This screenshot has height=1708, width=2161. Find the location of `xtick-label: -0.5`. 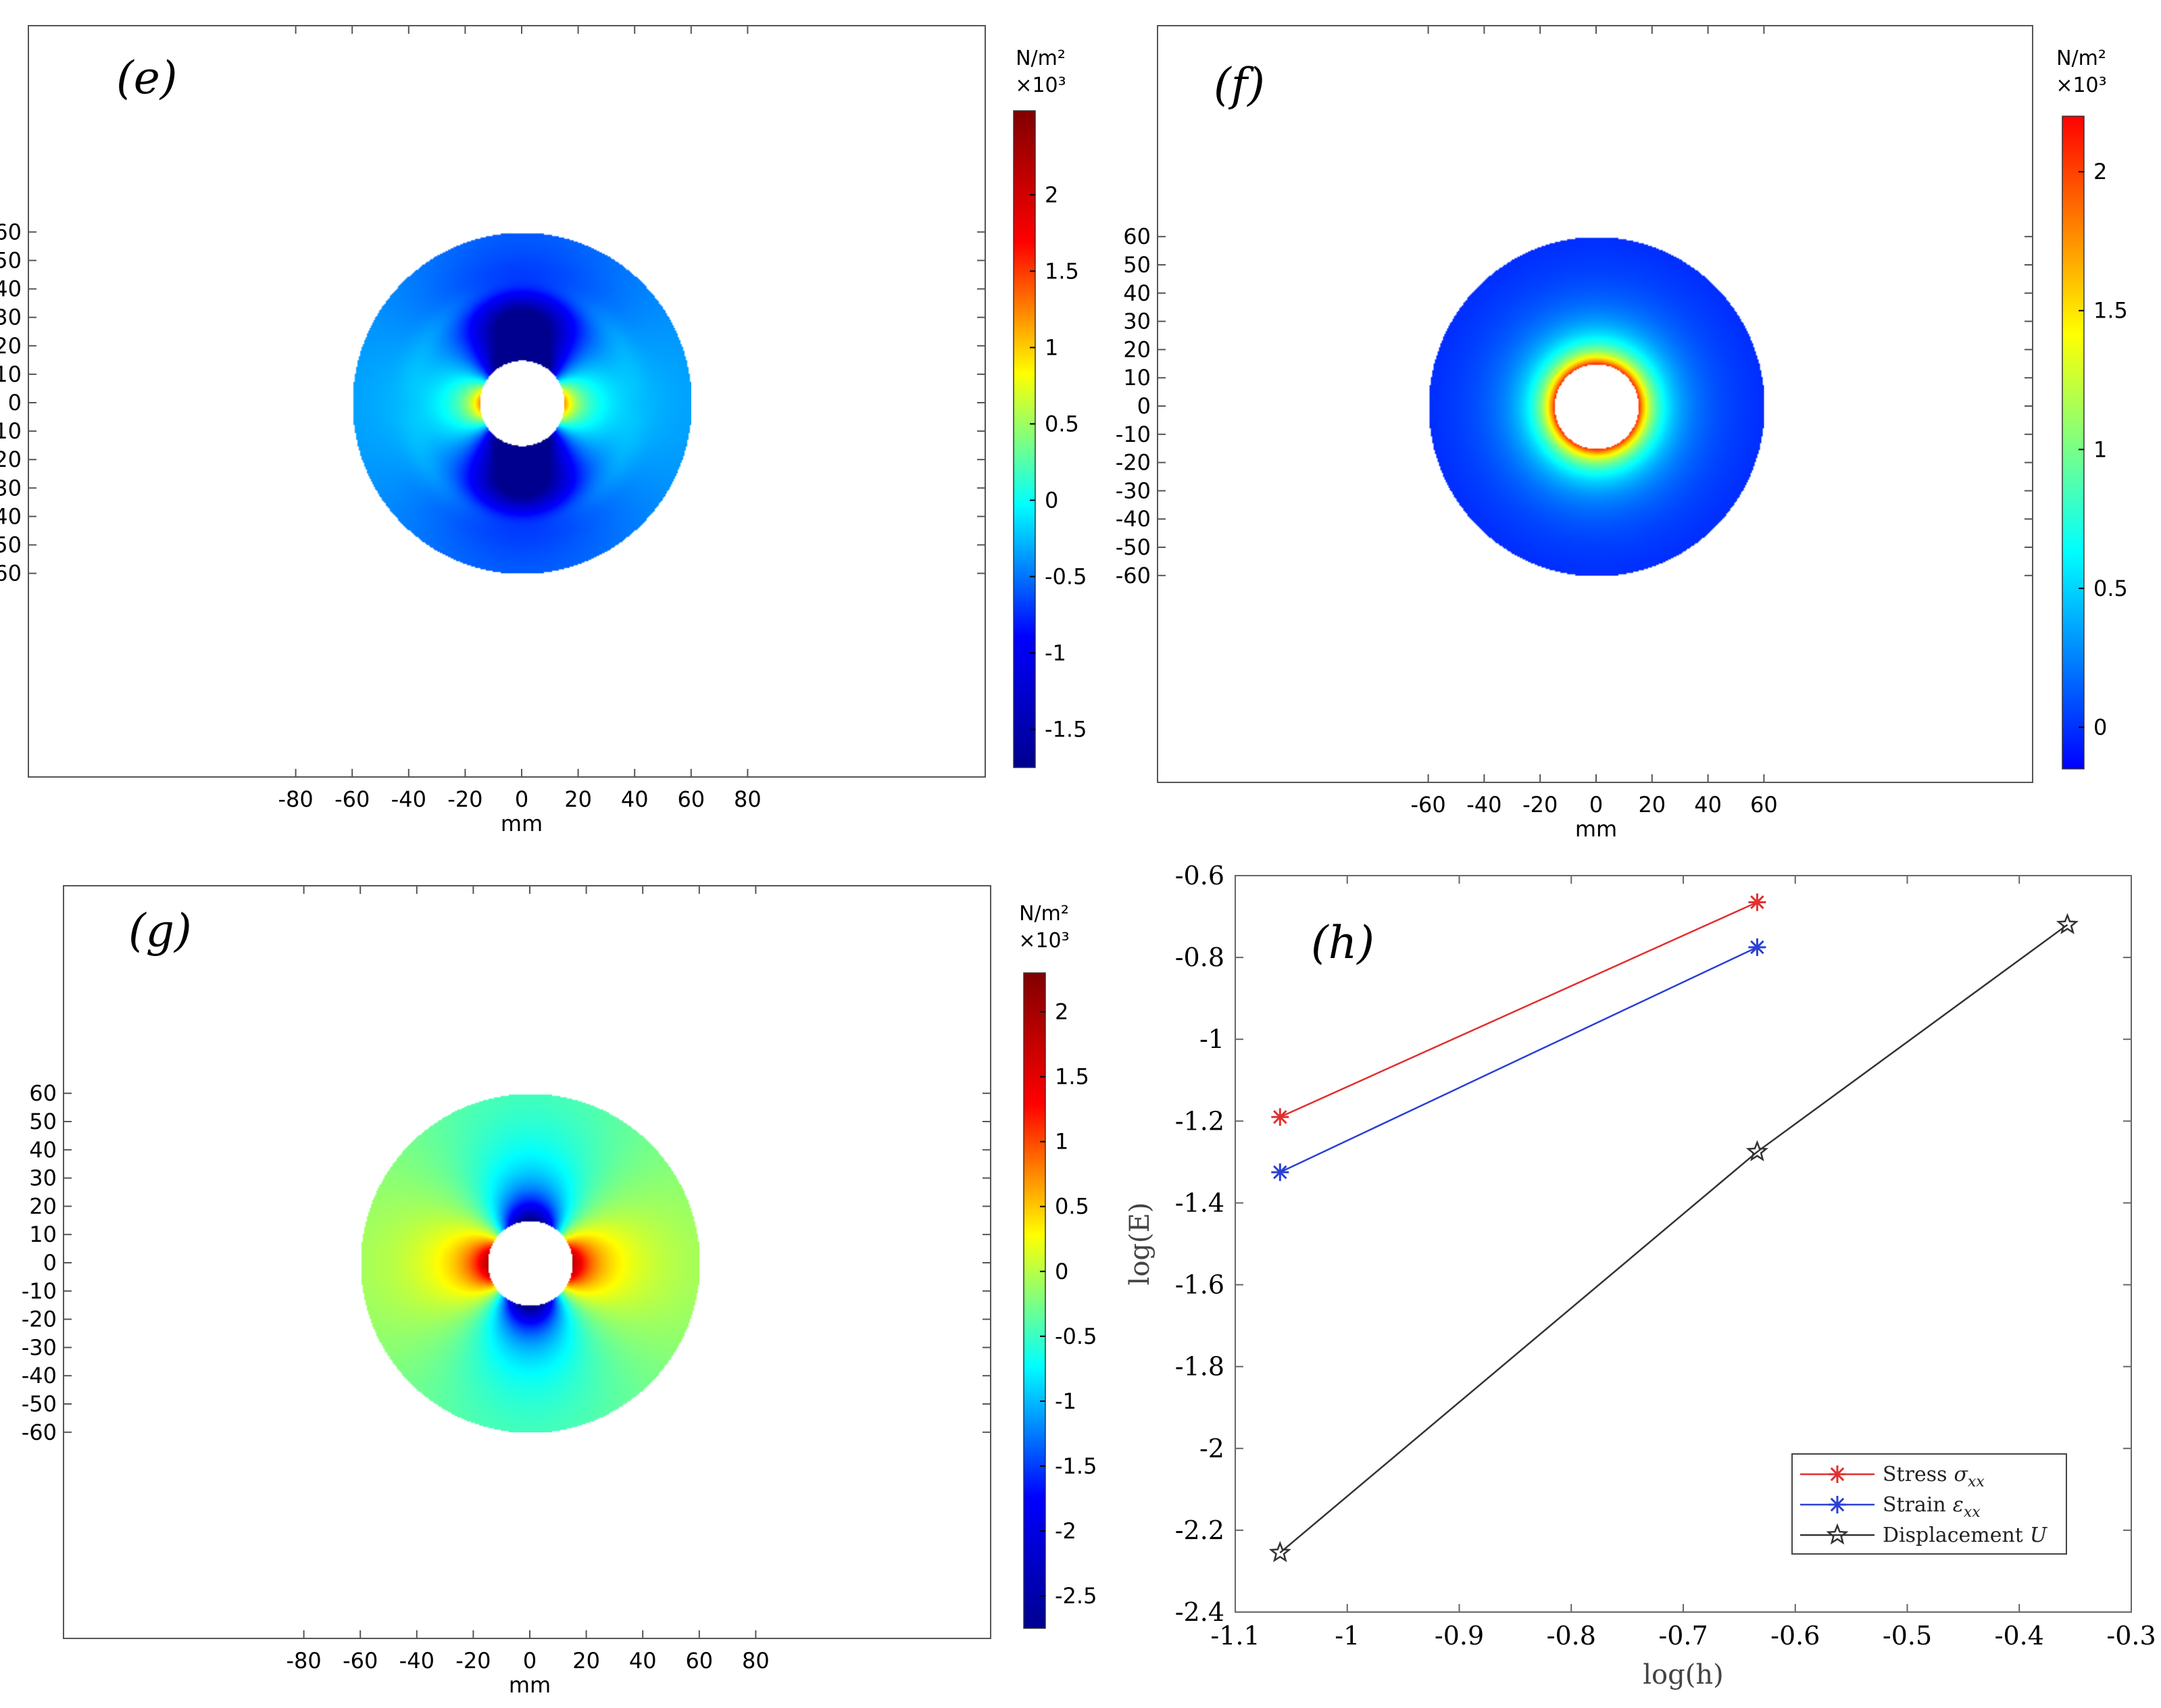

xtick-label: -0.5 is located at coordinates (1908, 1636).